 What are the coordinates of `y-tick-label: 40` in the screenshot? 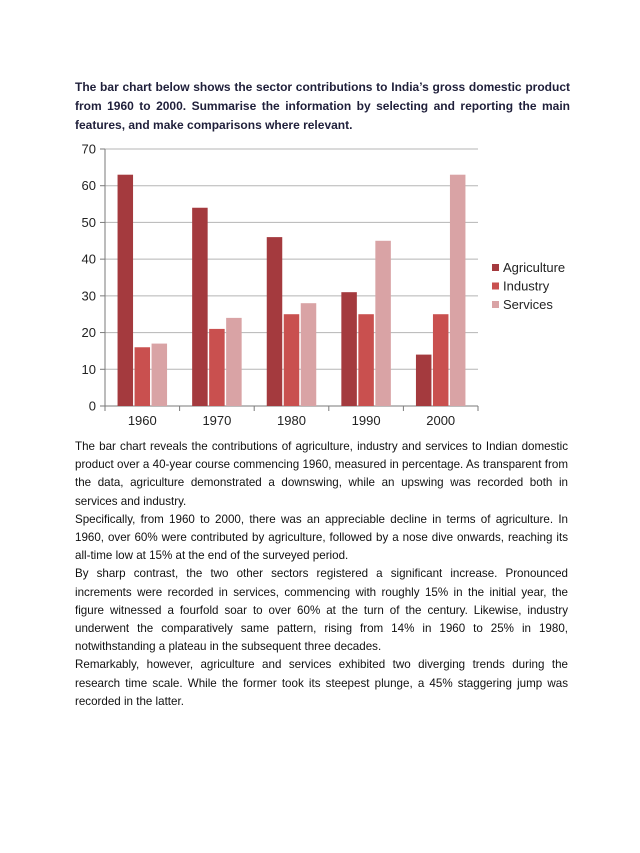 It's located at (89, 259).